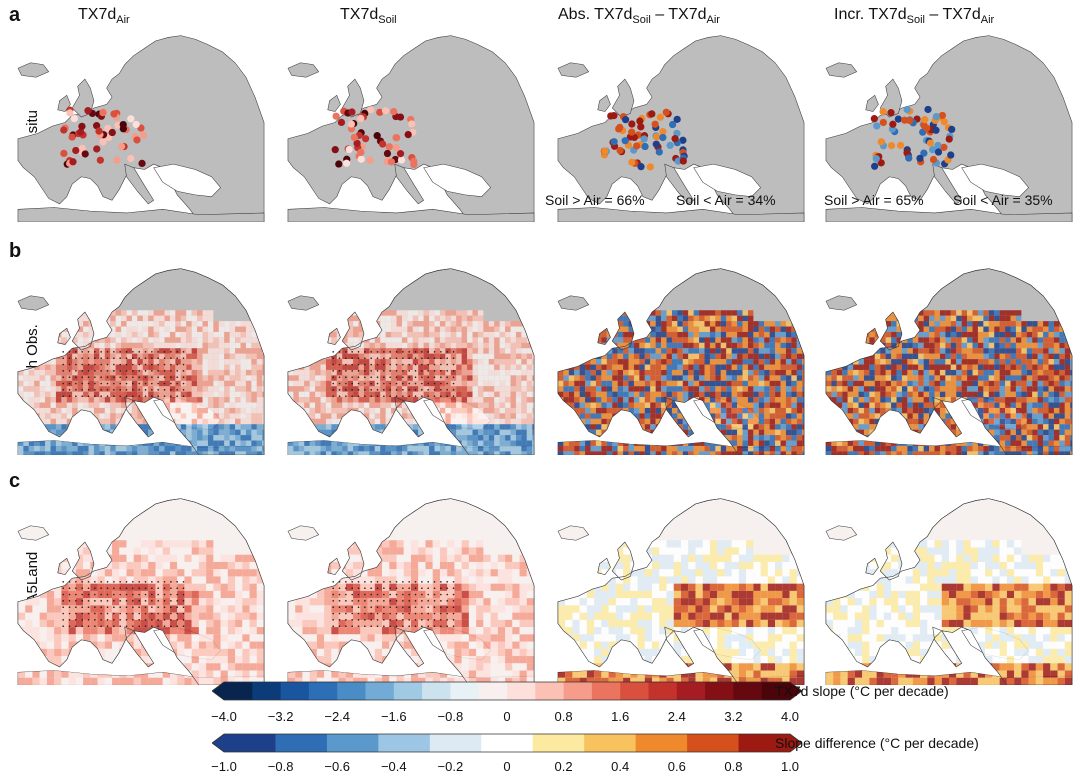  I want to click on colorbar-tick-label: −0.6, so click(337, 766).